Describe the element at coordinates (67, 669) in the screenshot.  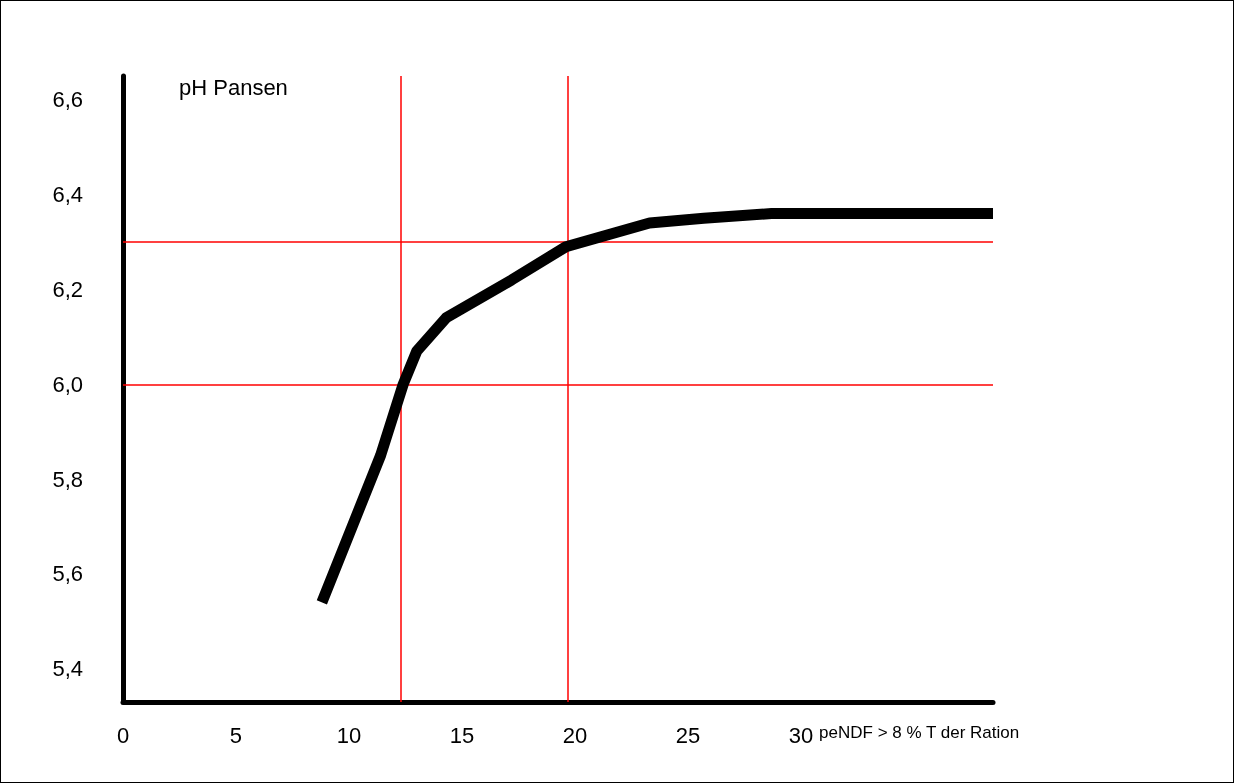
I see `y-tick-label: 5,4` at that location.